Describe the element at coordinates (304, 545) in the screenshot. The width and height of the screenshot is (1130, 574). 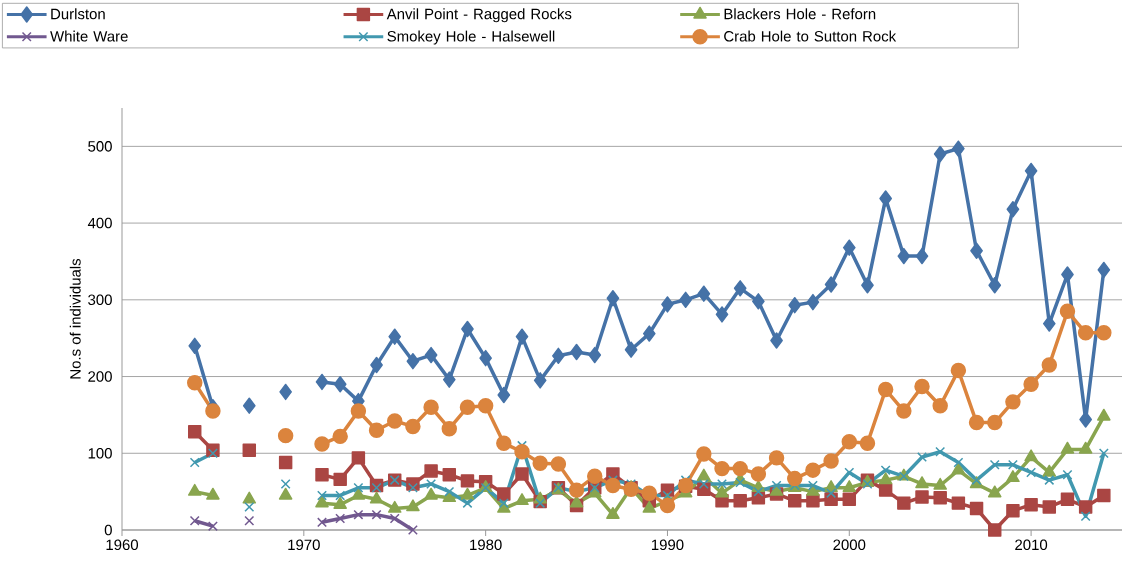
I see `x-tick-label: 1970` at that location.